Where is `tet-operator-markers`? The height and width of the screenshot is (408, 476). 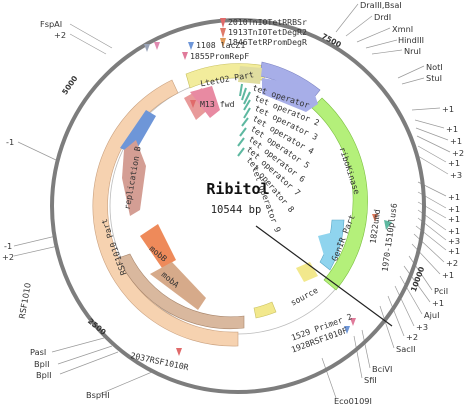
tet-operator-markers is located at coordinates (244, 120).